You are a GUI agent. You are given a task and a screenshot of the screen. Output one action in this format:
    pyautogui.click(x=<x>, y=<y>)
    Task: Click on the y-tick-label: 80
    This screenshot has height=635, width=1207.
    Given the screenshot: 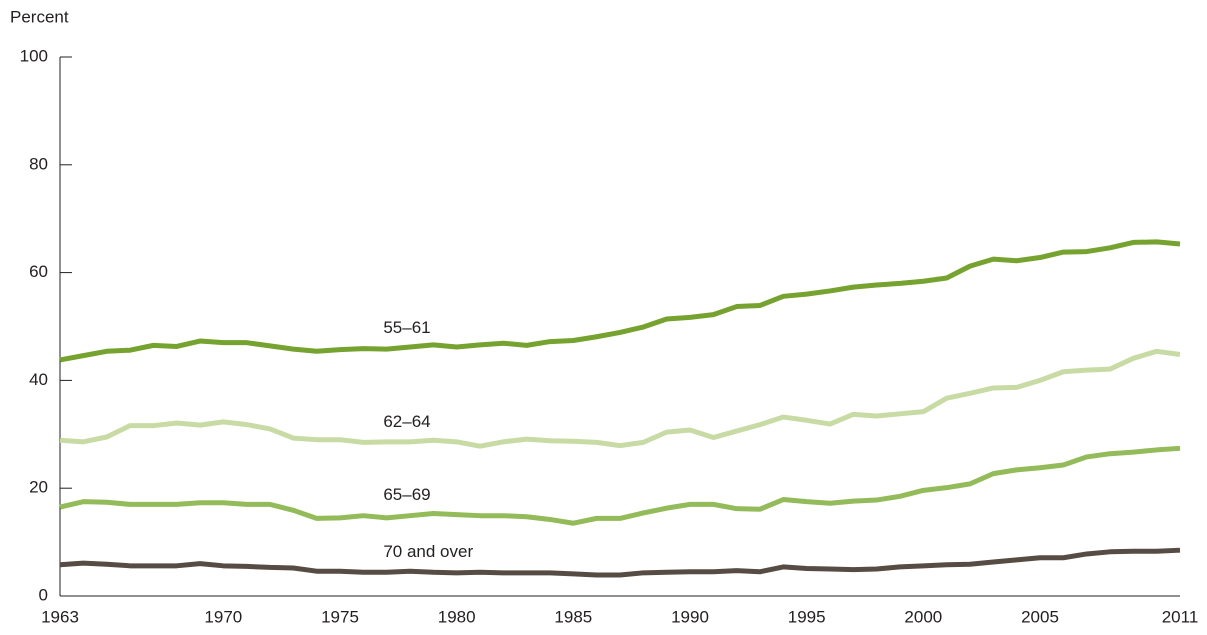 What is the action you would take?
    pyautogui.click(x=38, y=163)
    